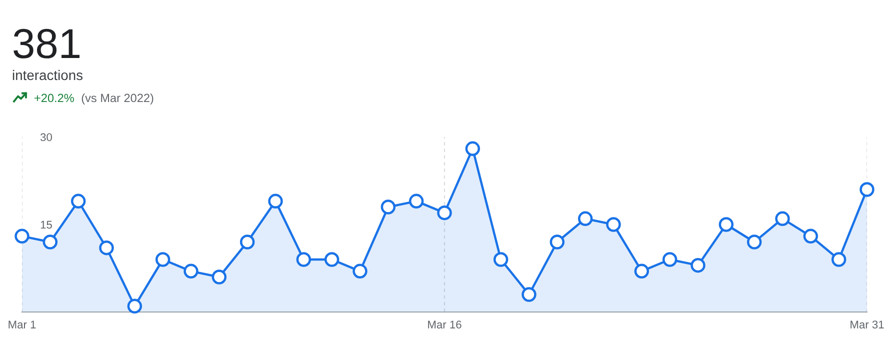  What do you see at coordinates (46, 137) in the screenshot?
I see `y-tick-label: 30` at bounding box center [46, 137].